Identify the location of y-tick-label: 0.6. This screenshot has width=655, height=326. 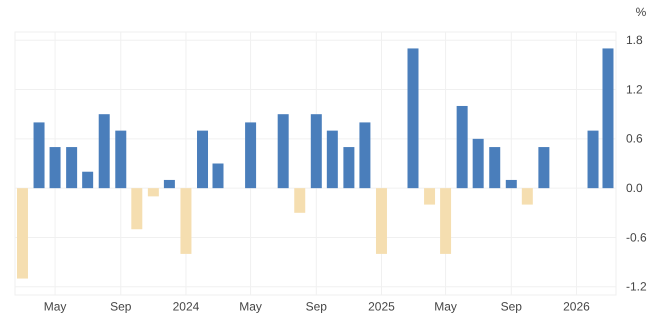
(635, 139).